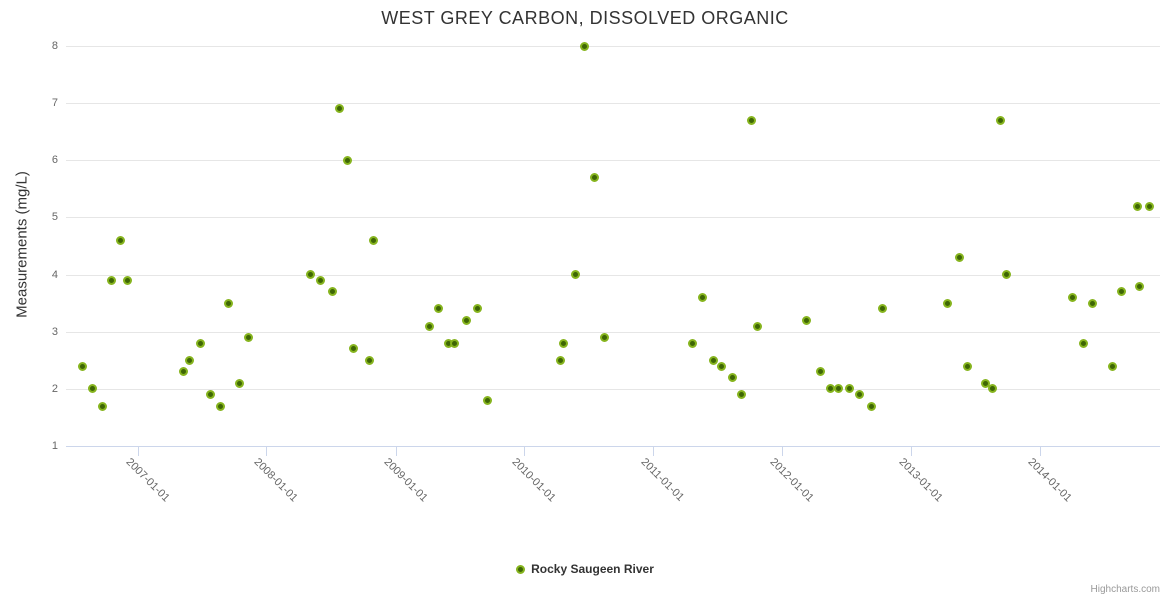 The width and height of the screenshot is (1170, 600). I want to click on legend: Rocky Saugeen River, so click(585, 569).